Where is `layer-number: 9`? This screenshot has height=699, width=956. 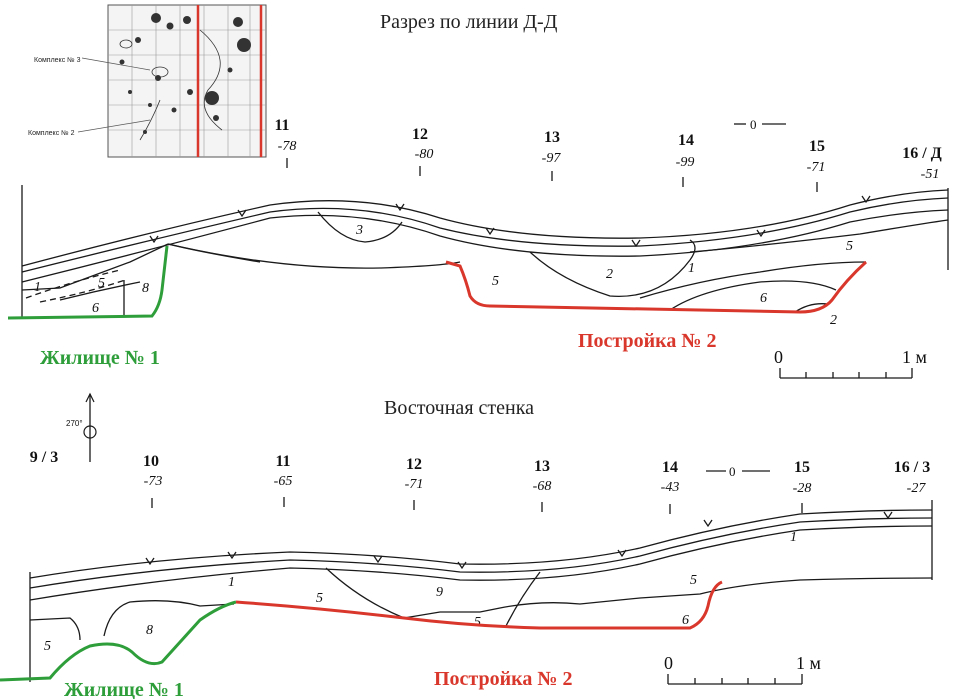
layer-number: 9 is located at coordinates (439, 592).